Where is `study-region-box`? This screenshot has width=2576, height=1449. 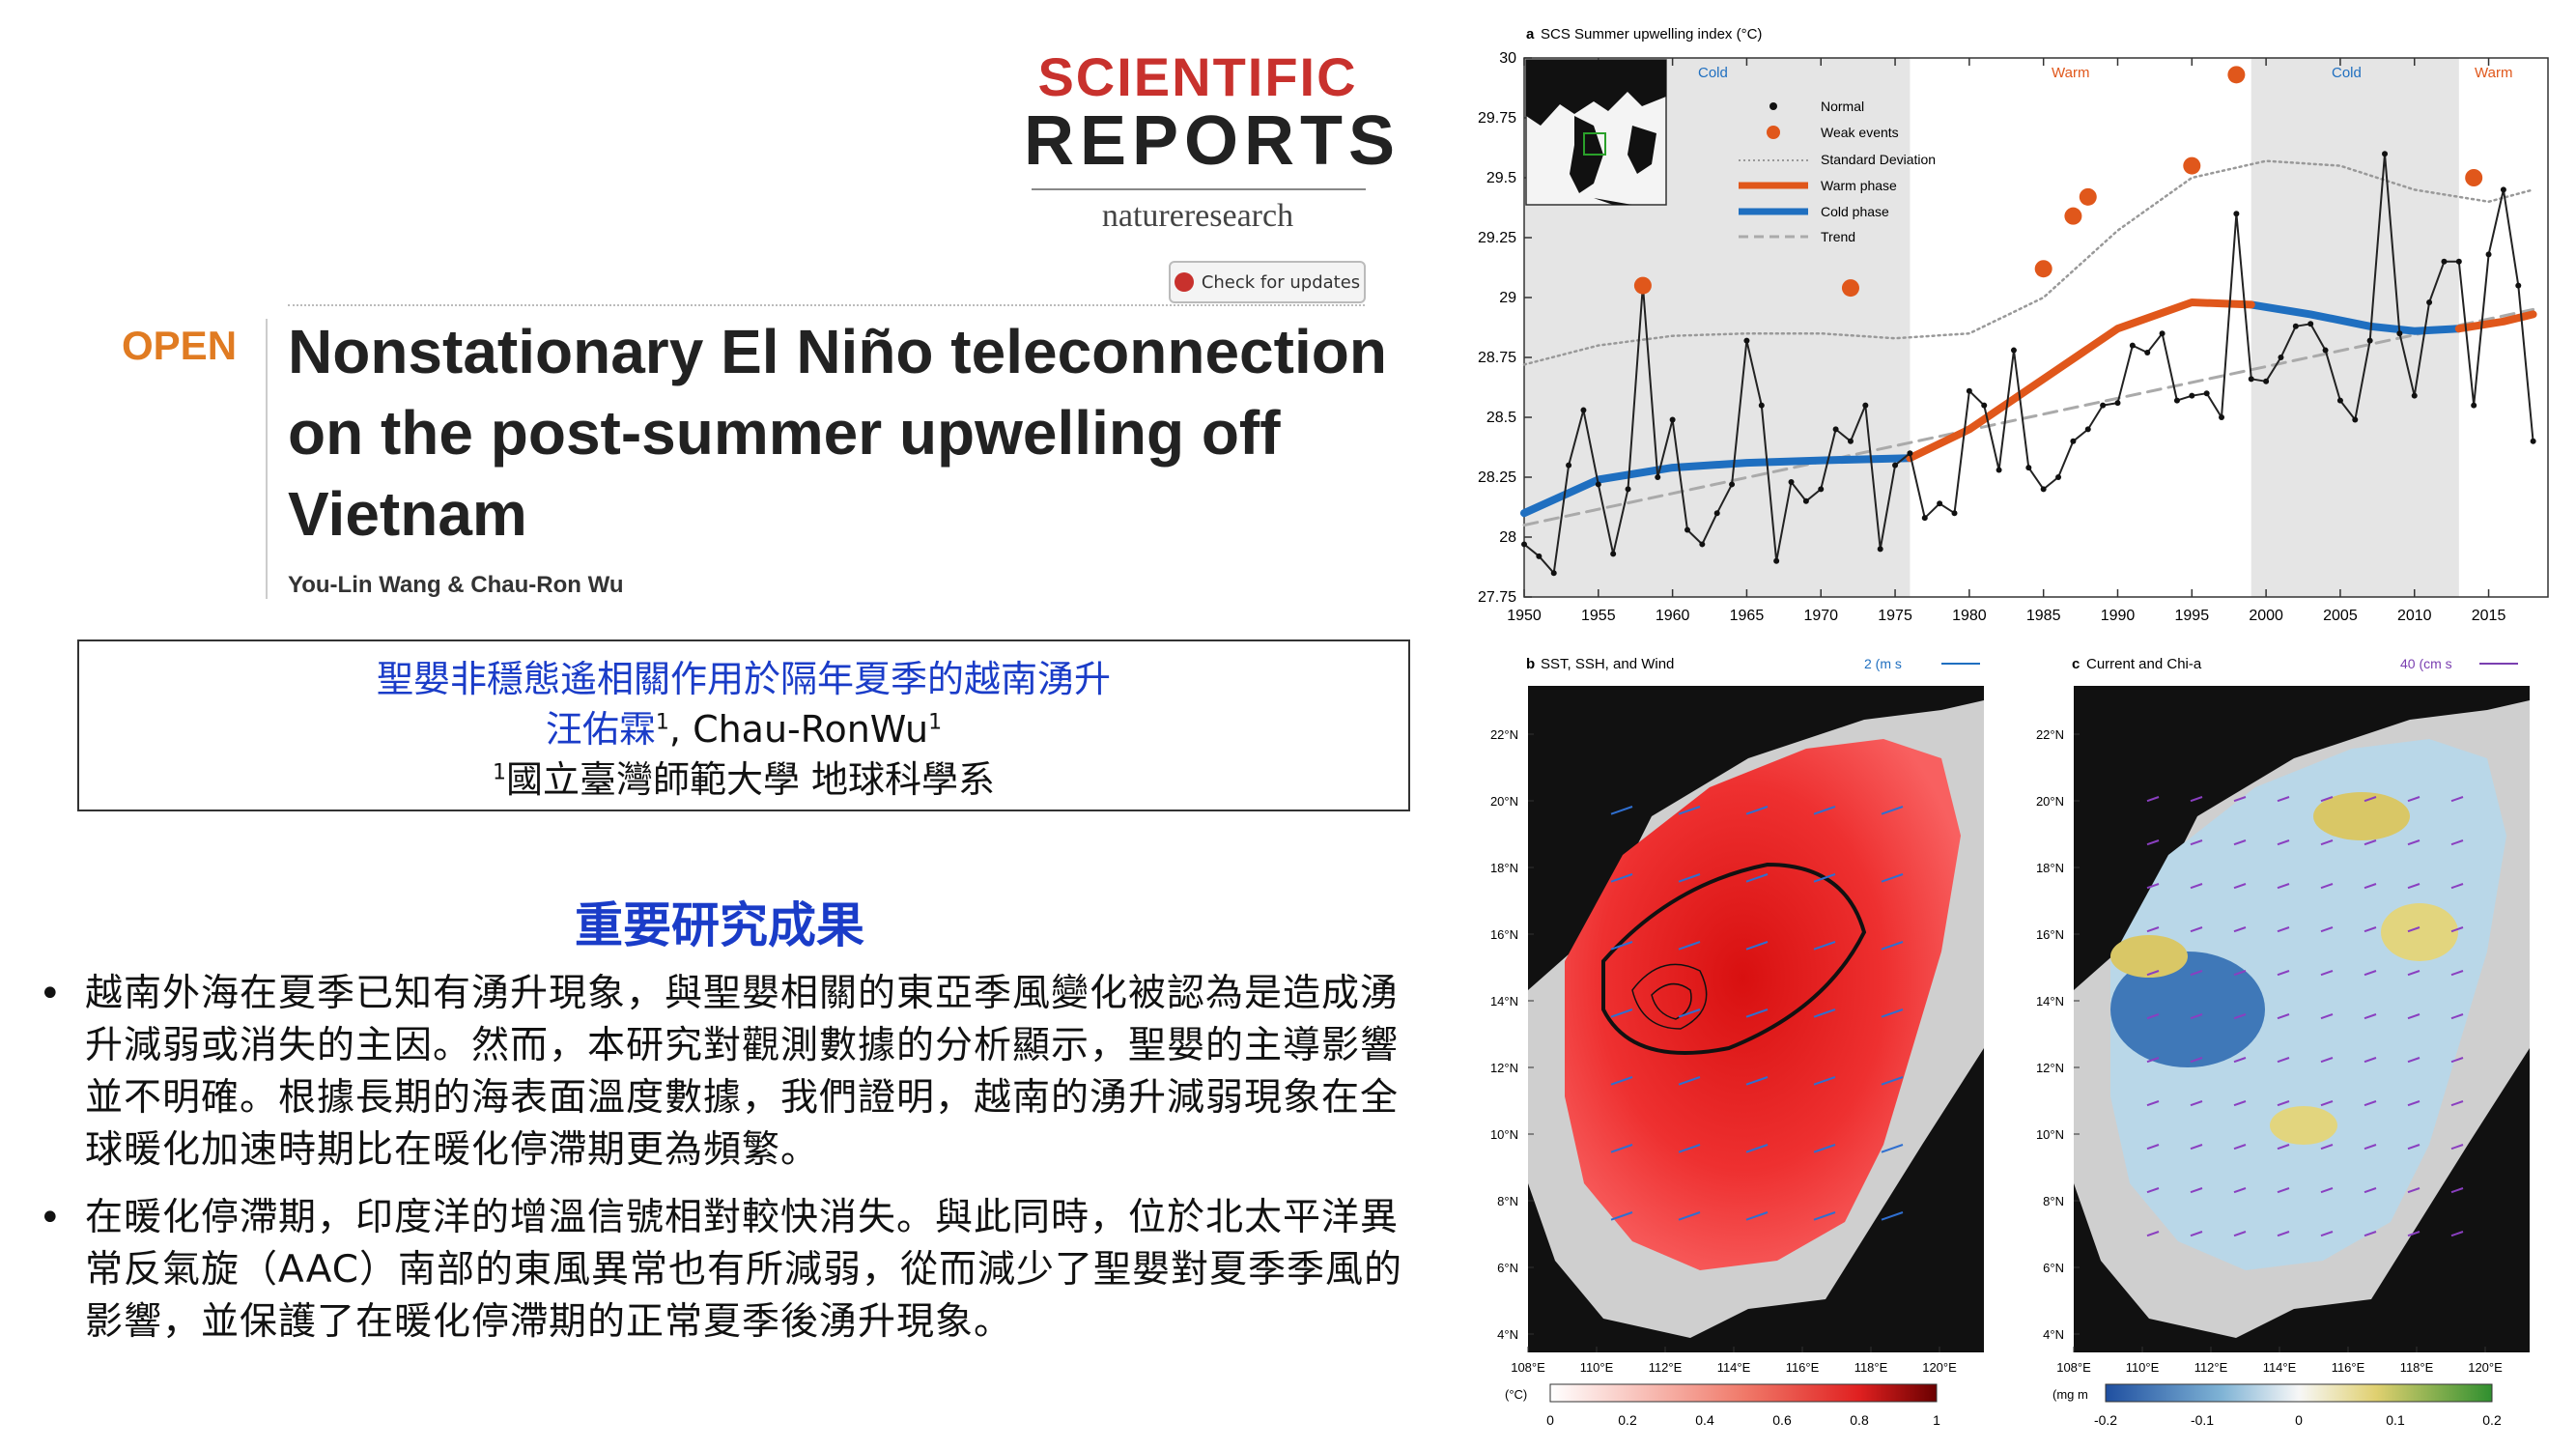 study-region-box is located at coordinates (1594, 144).